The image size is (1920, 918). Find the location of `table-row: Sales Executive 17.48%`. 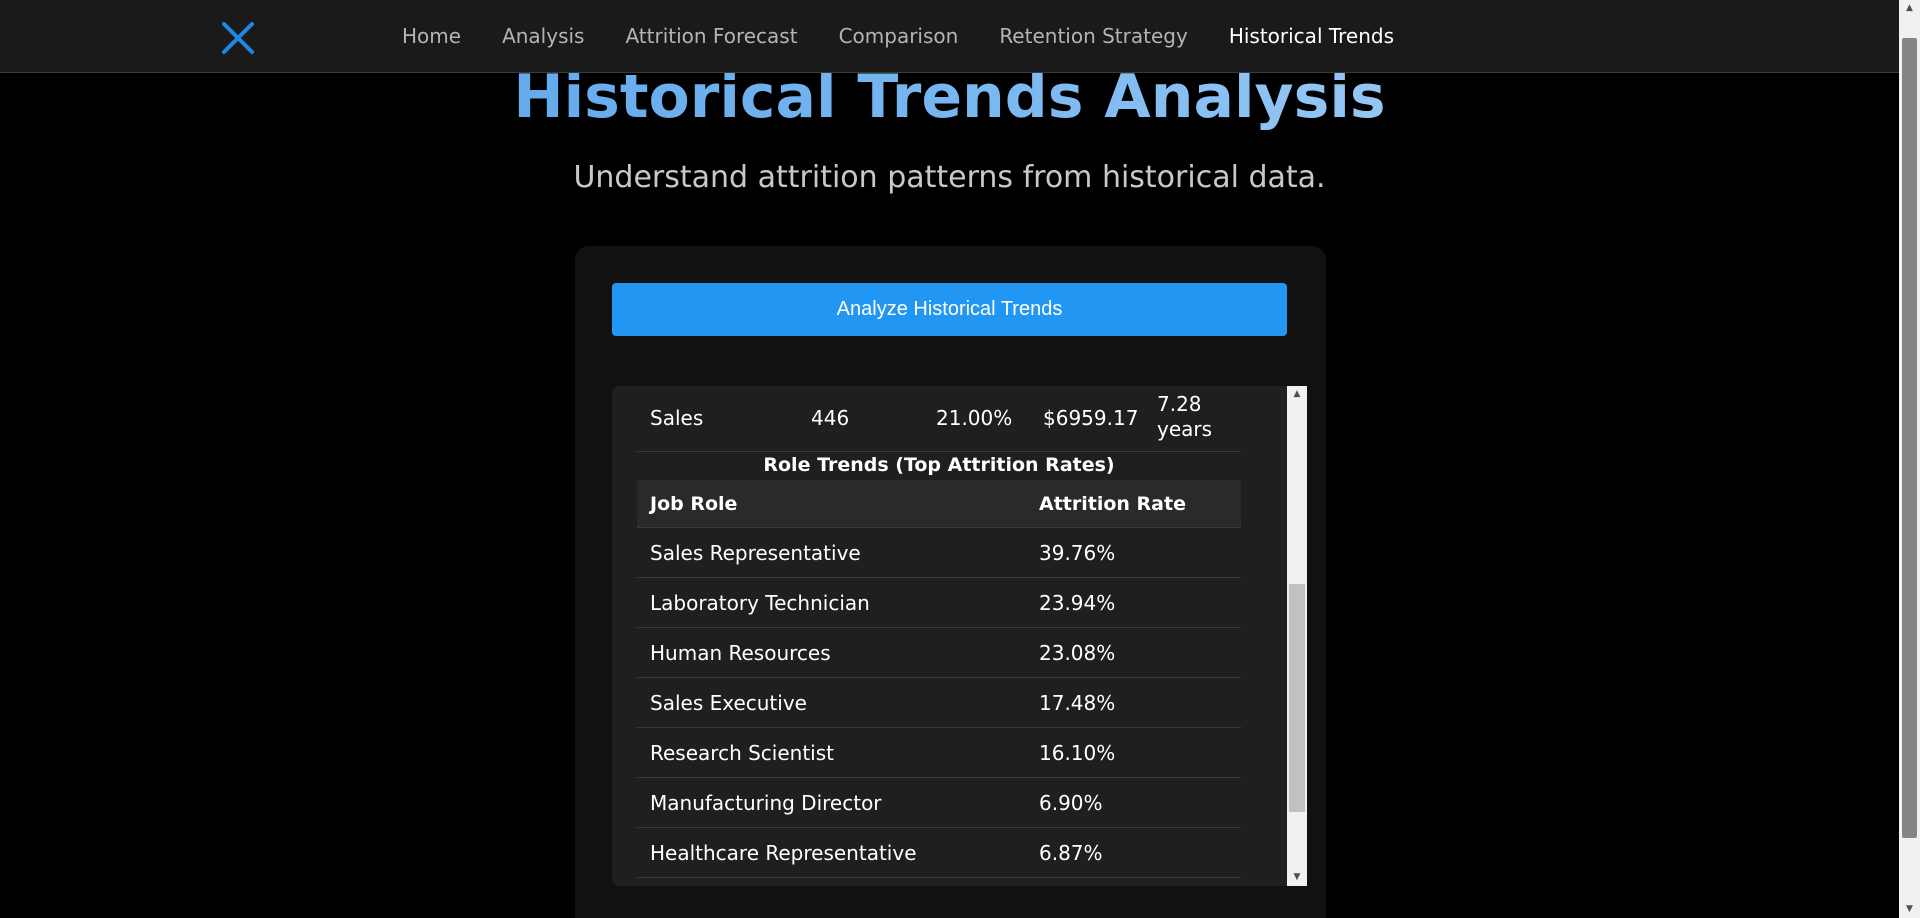

table-row: Sales Executive 17.48% is located at coordinates (939, 703).